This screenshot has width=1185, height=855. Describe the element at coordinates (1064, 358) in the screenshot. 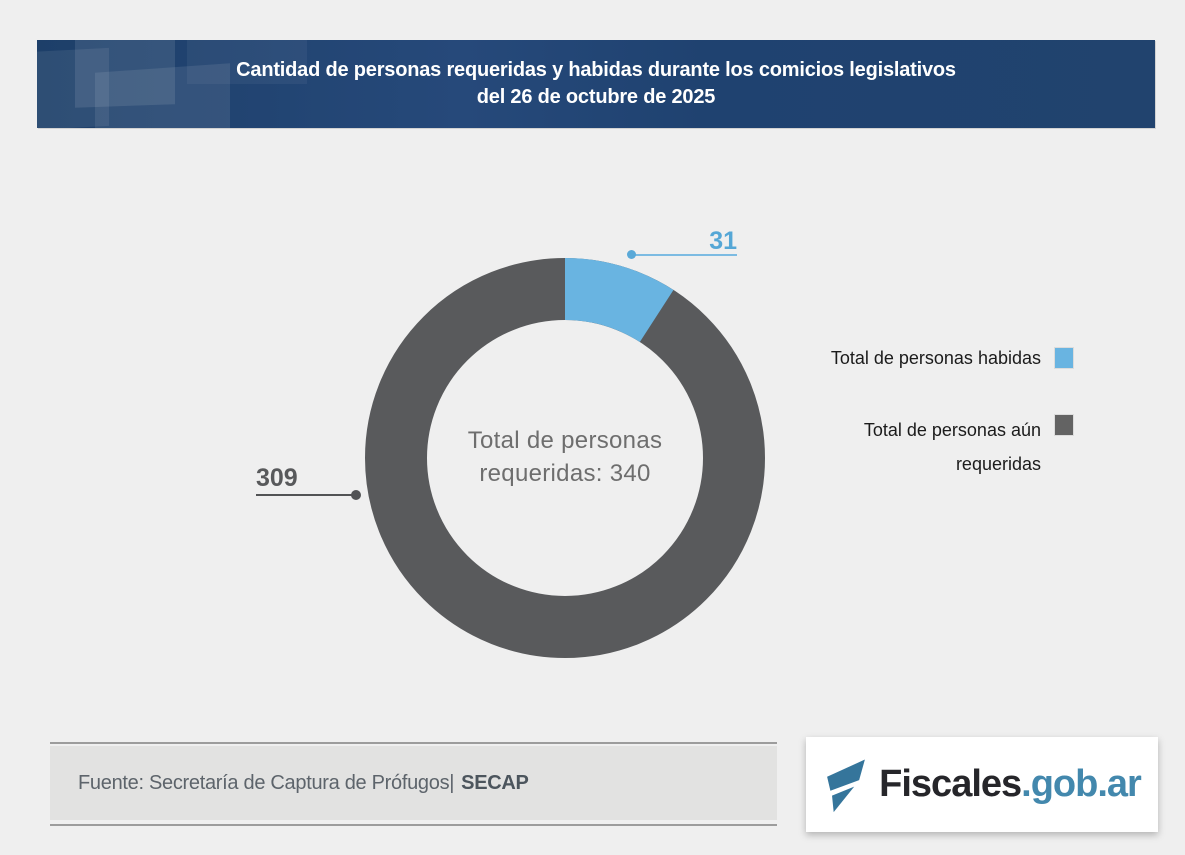

I see `legend-swatch-habidas` at that location.